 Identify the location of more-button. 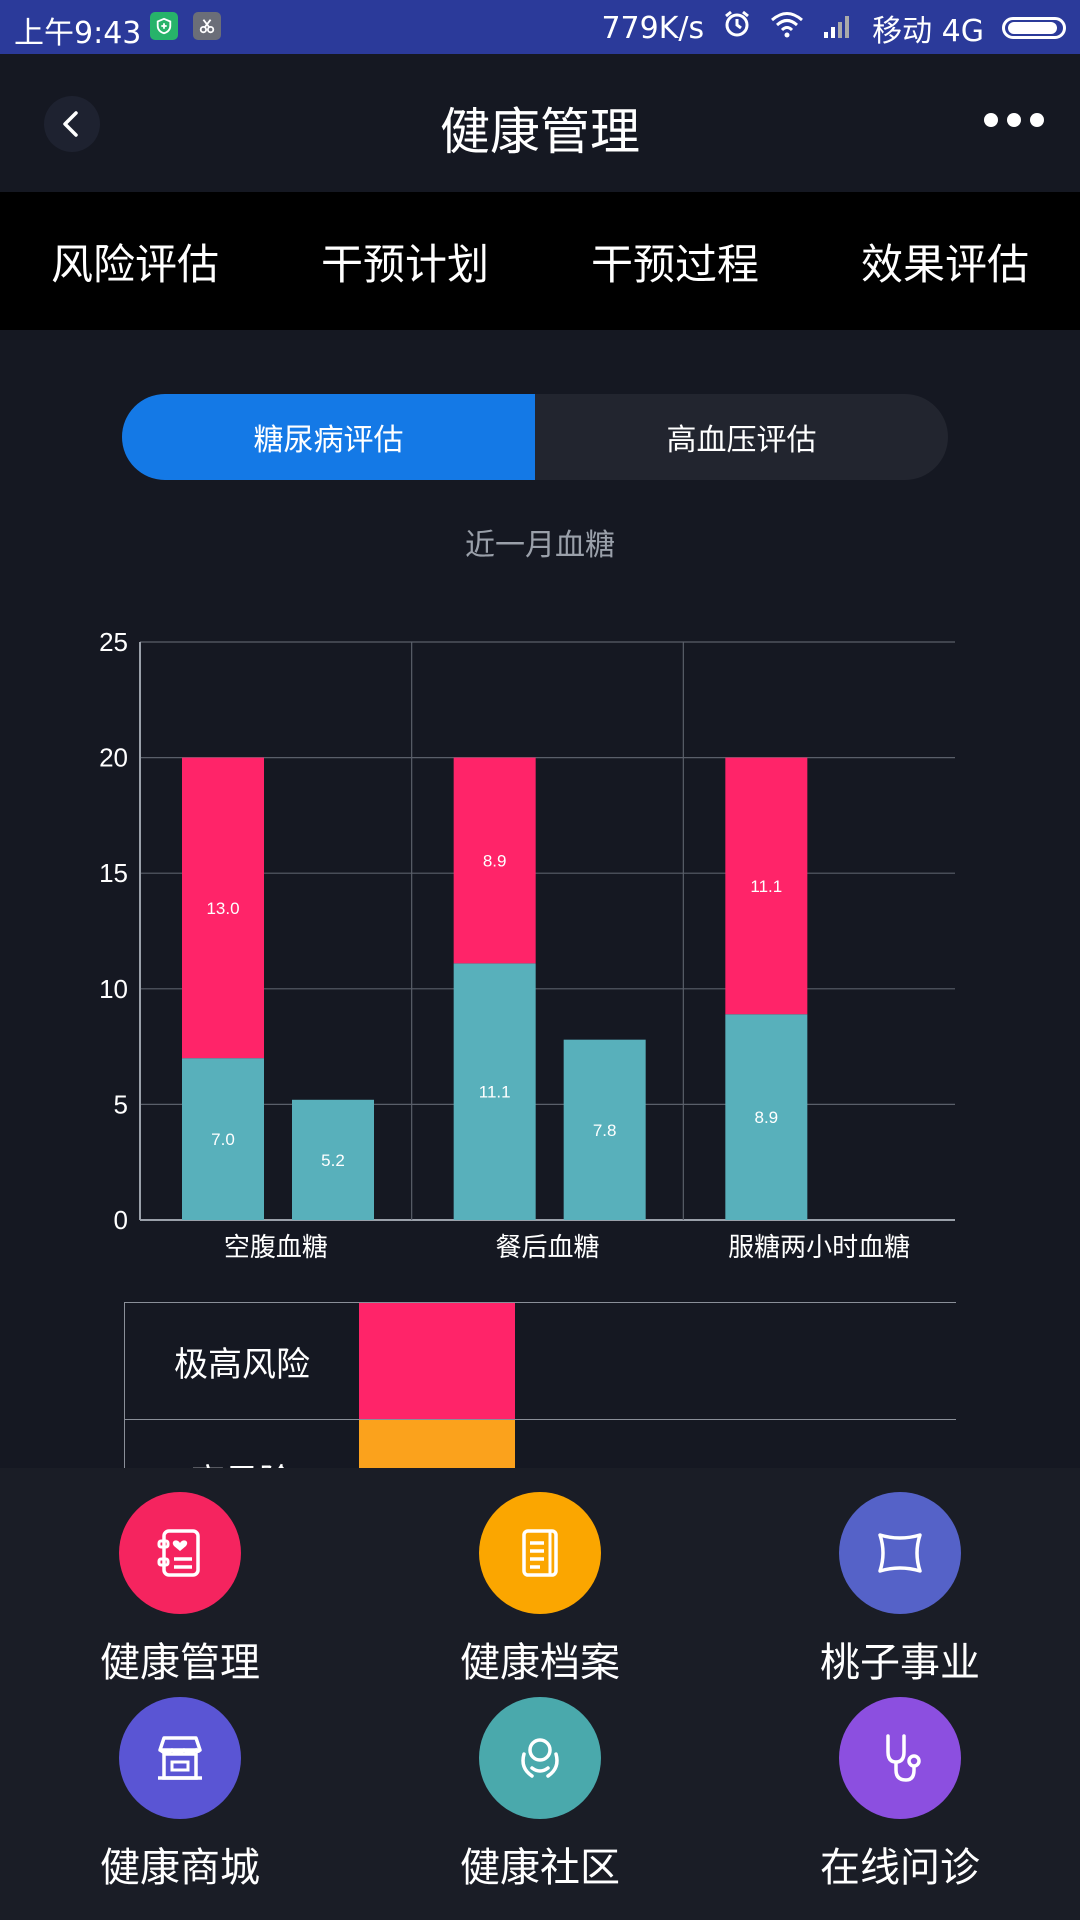
(1014, 120).